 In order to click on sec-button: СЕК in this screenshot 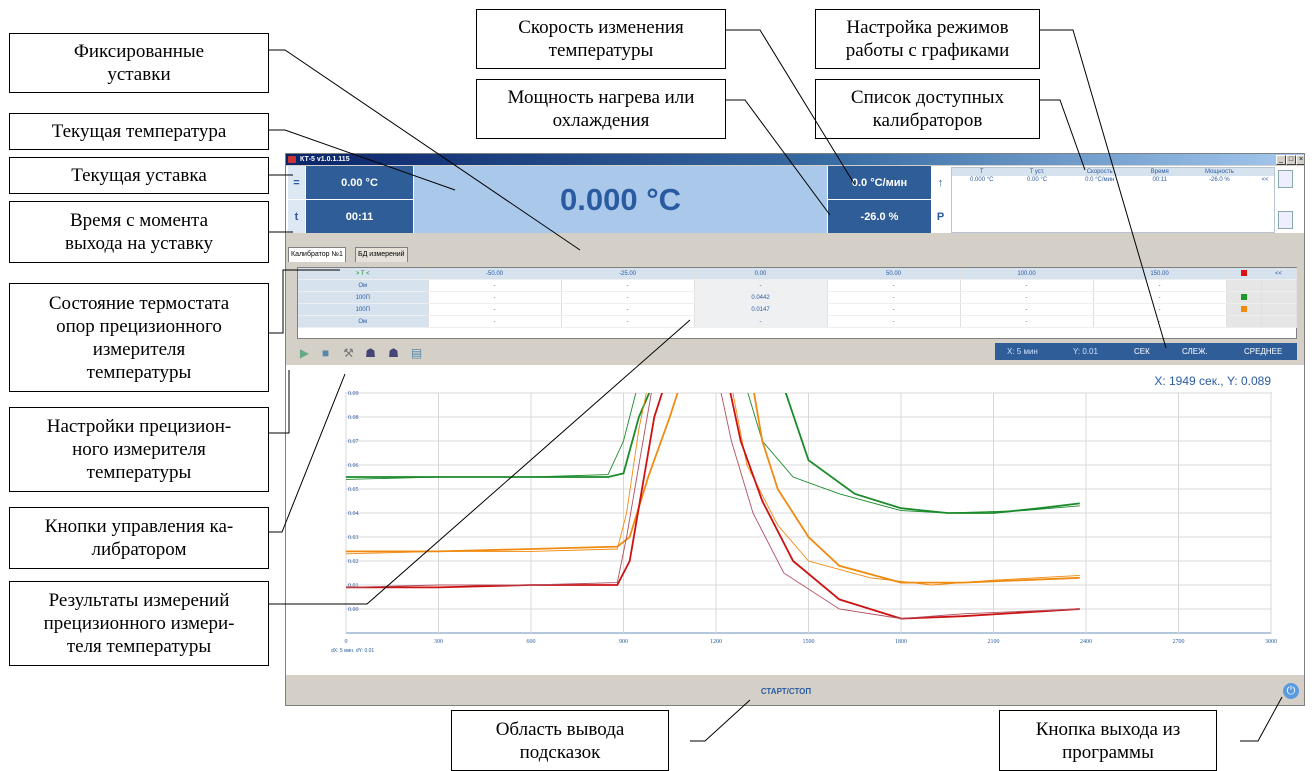, I will do `click(1142, 351)`.